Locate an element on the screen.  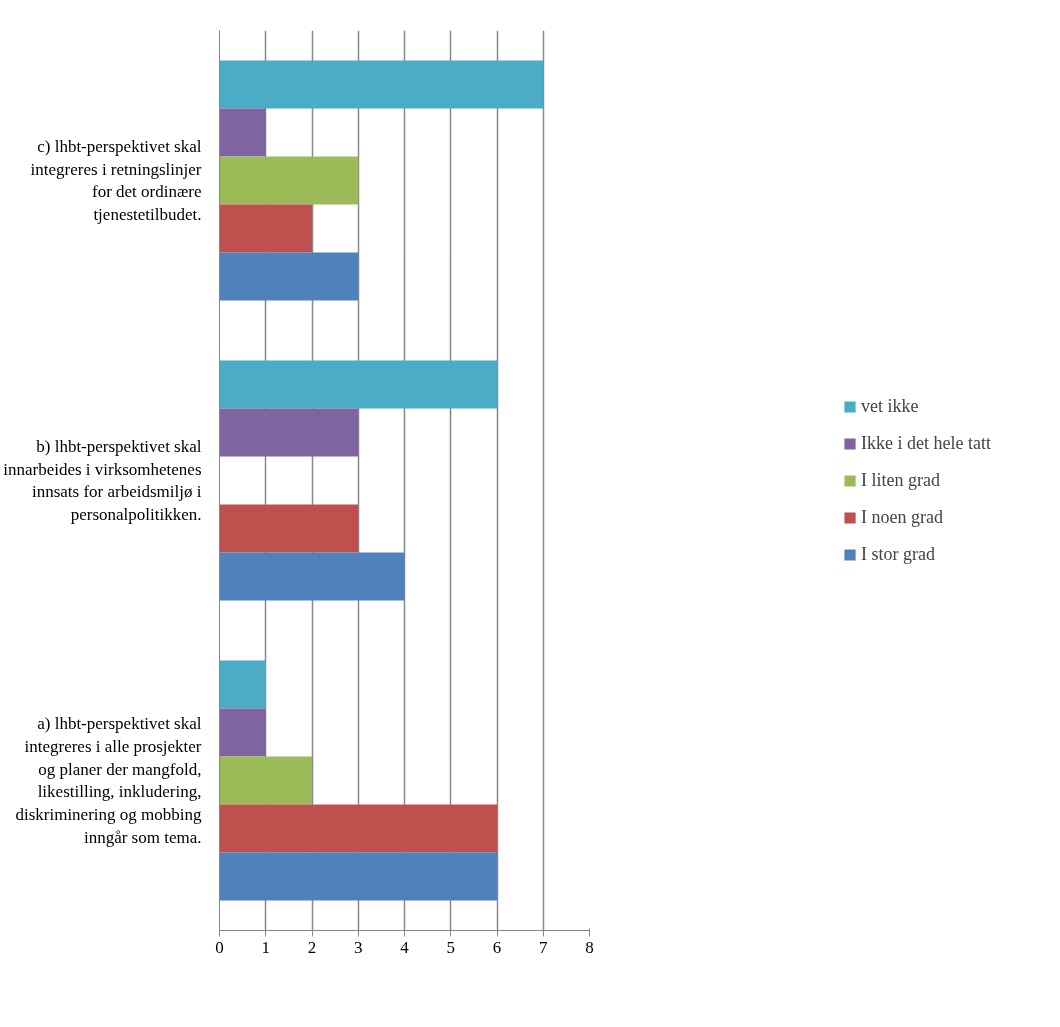
x-tick-label: 3 is located at coordinates (358, 947).